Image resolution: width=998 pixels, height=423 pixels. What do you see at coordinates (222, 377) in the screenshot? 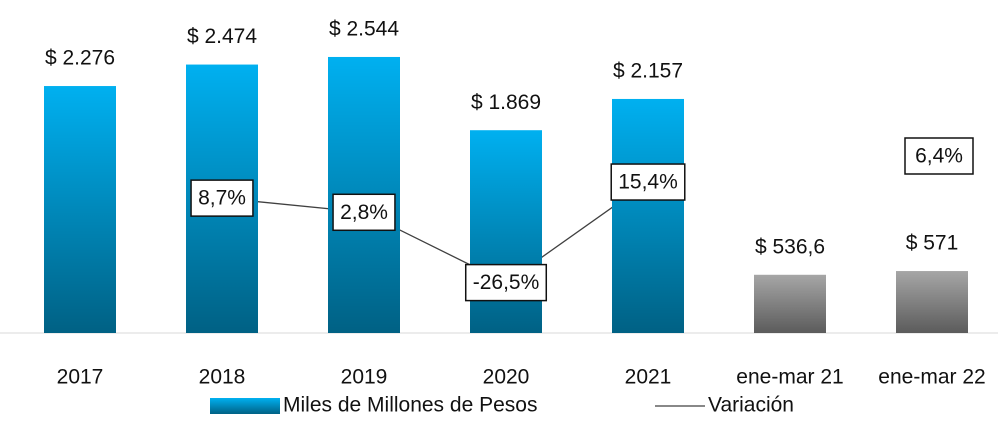
I see `x-tick-label: 2018` at bounding box center [222, 377].